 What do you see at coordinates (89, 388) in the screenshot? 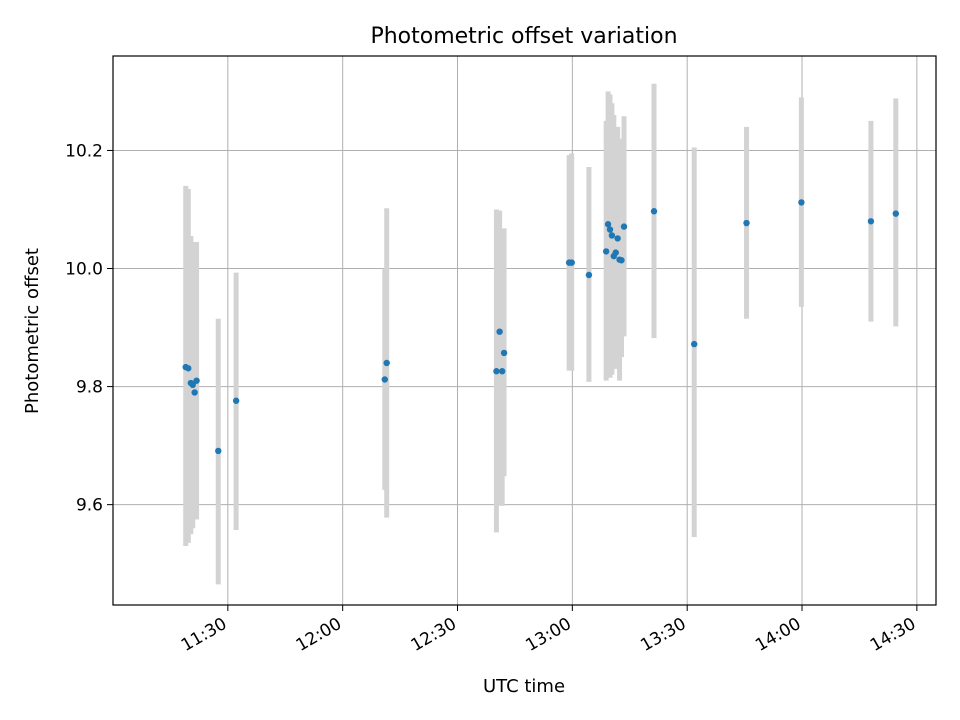
I see `y-tick-label: 9.8` at bounding box center [89, 388].